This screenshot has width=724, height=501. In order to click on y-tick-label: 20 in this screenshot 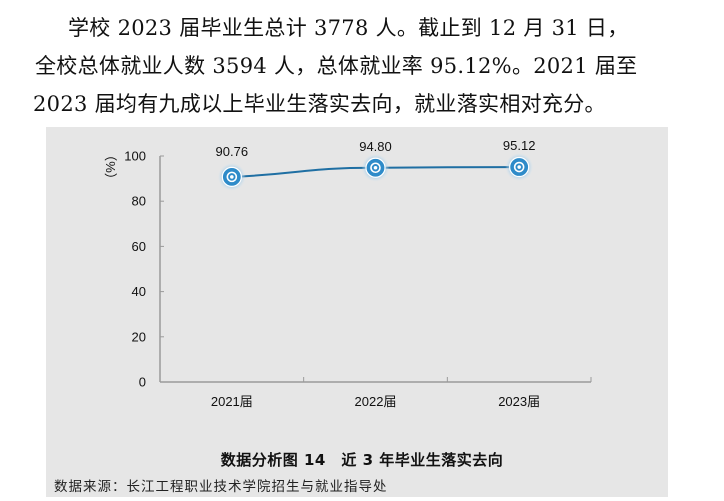, I will do `click(139, 336)`.